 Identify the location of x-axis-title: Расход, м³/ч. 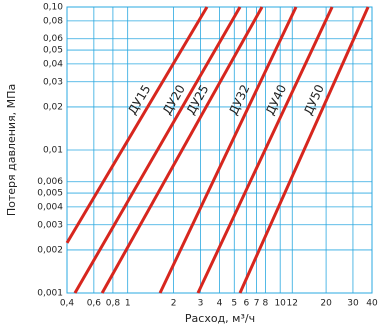
(220, 318).